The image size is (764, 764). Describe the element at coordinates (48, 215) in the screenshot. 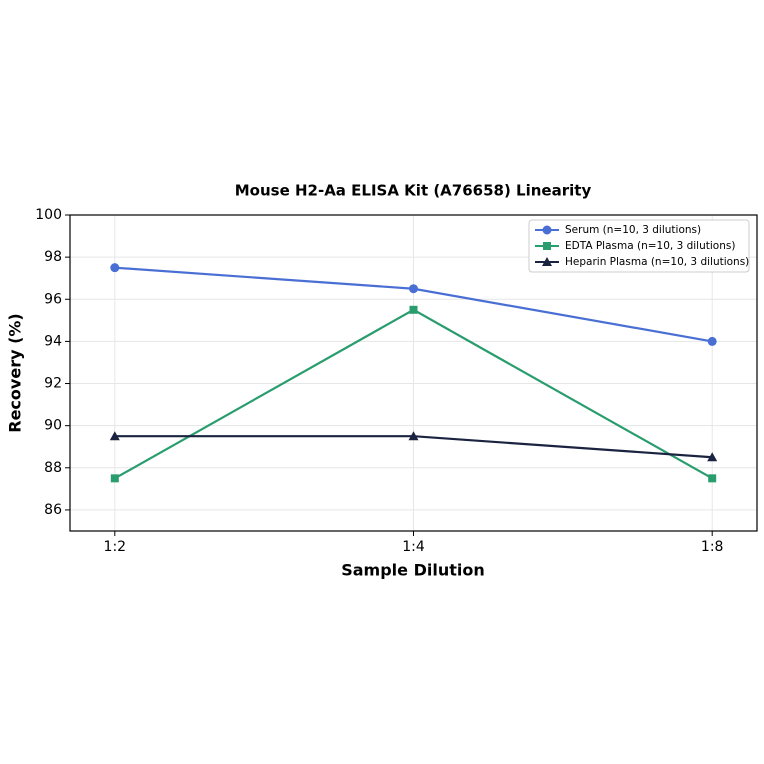

I see `y-tick-label: 100` at that location.